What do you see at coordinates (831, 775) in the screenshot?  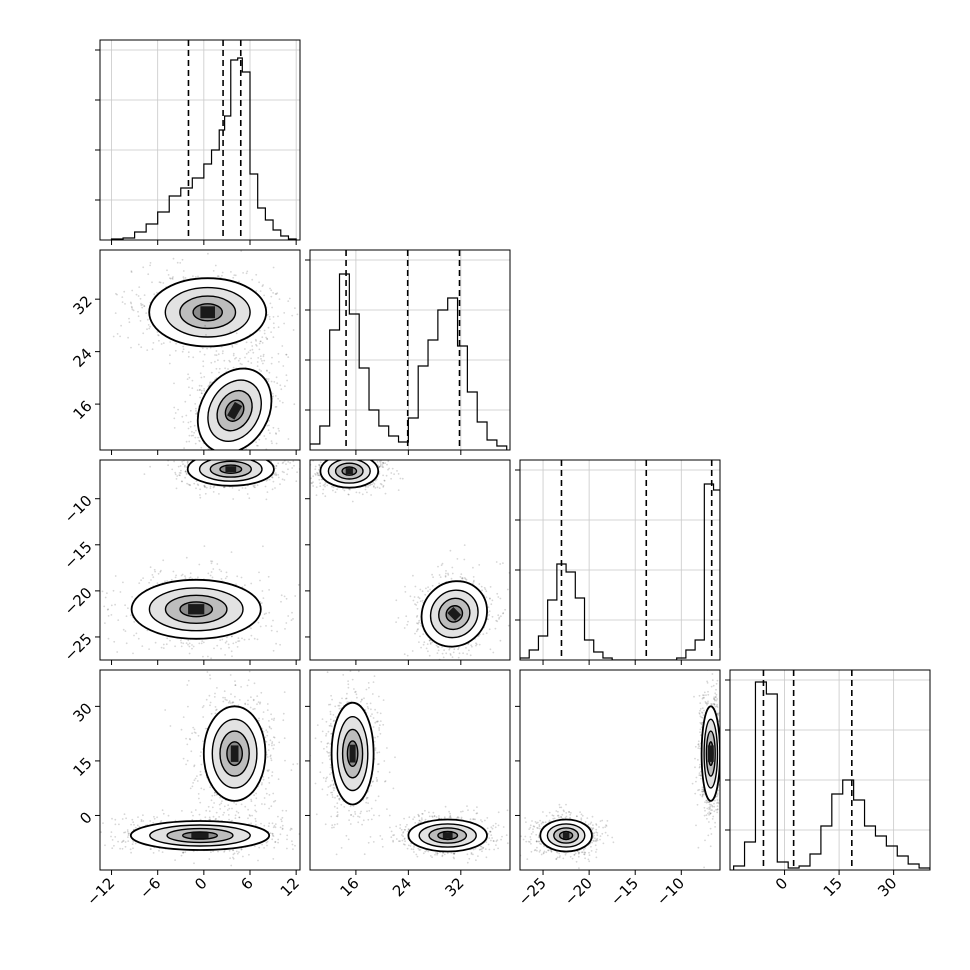 I see `histogram-step` at bounding box center [831, 775].